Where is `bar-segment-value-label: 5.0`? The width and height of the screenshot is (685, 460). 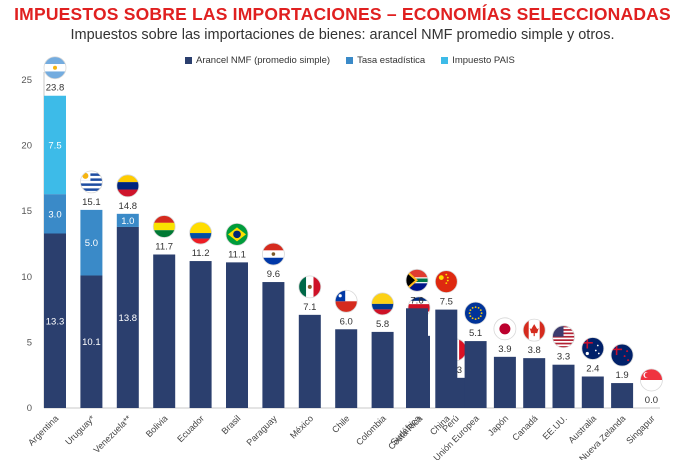
bar-segment-value-label: 5.0 is located at coordinates (91, 243).